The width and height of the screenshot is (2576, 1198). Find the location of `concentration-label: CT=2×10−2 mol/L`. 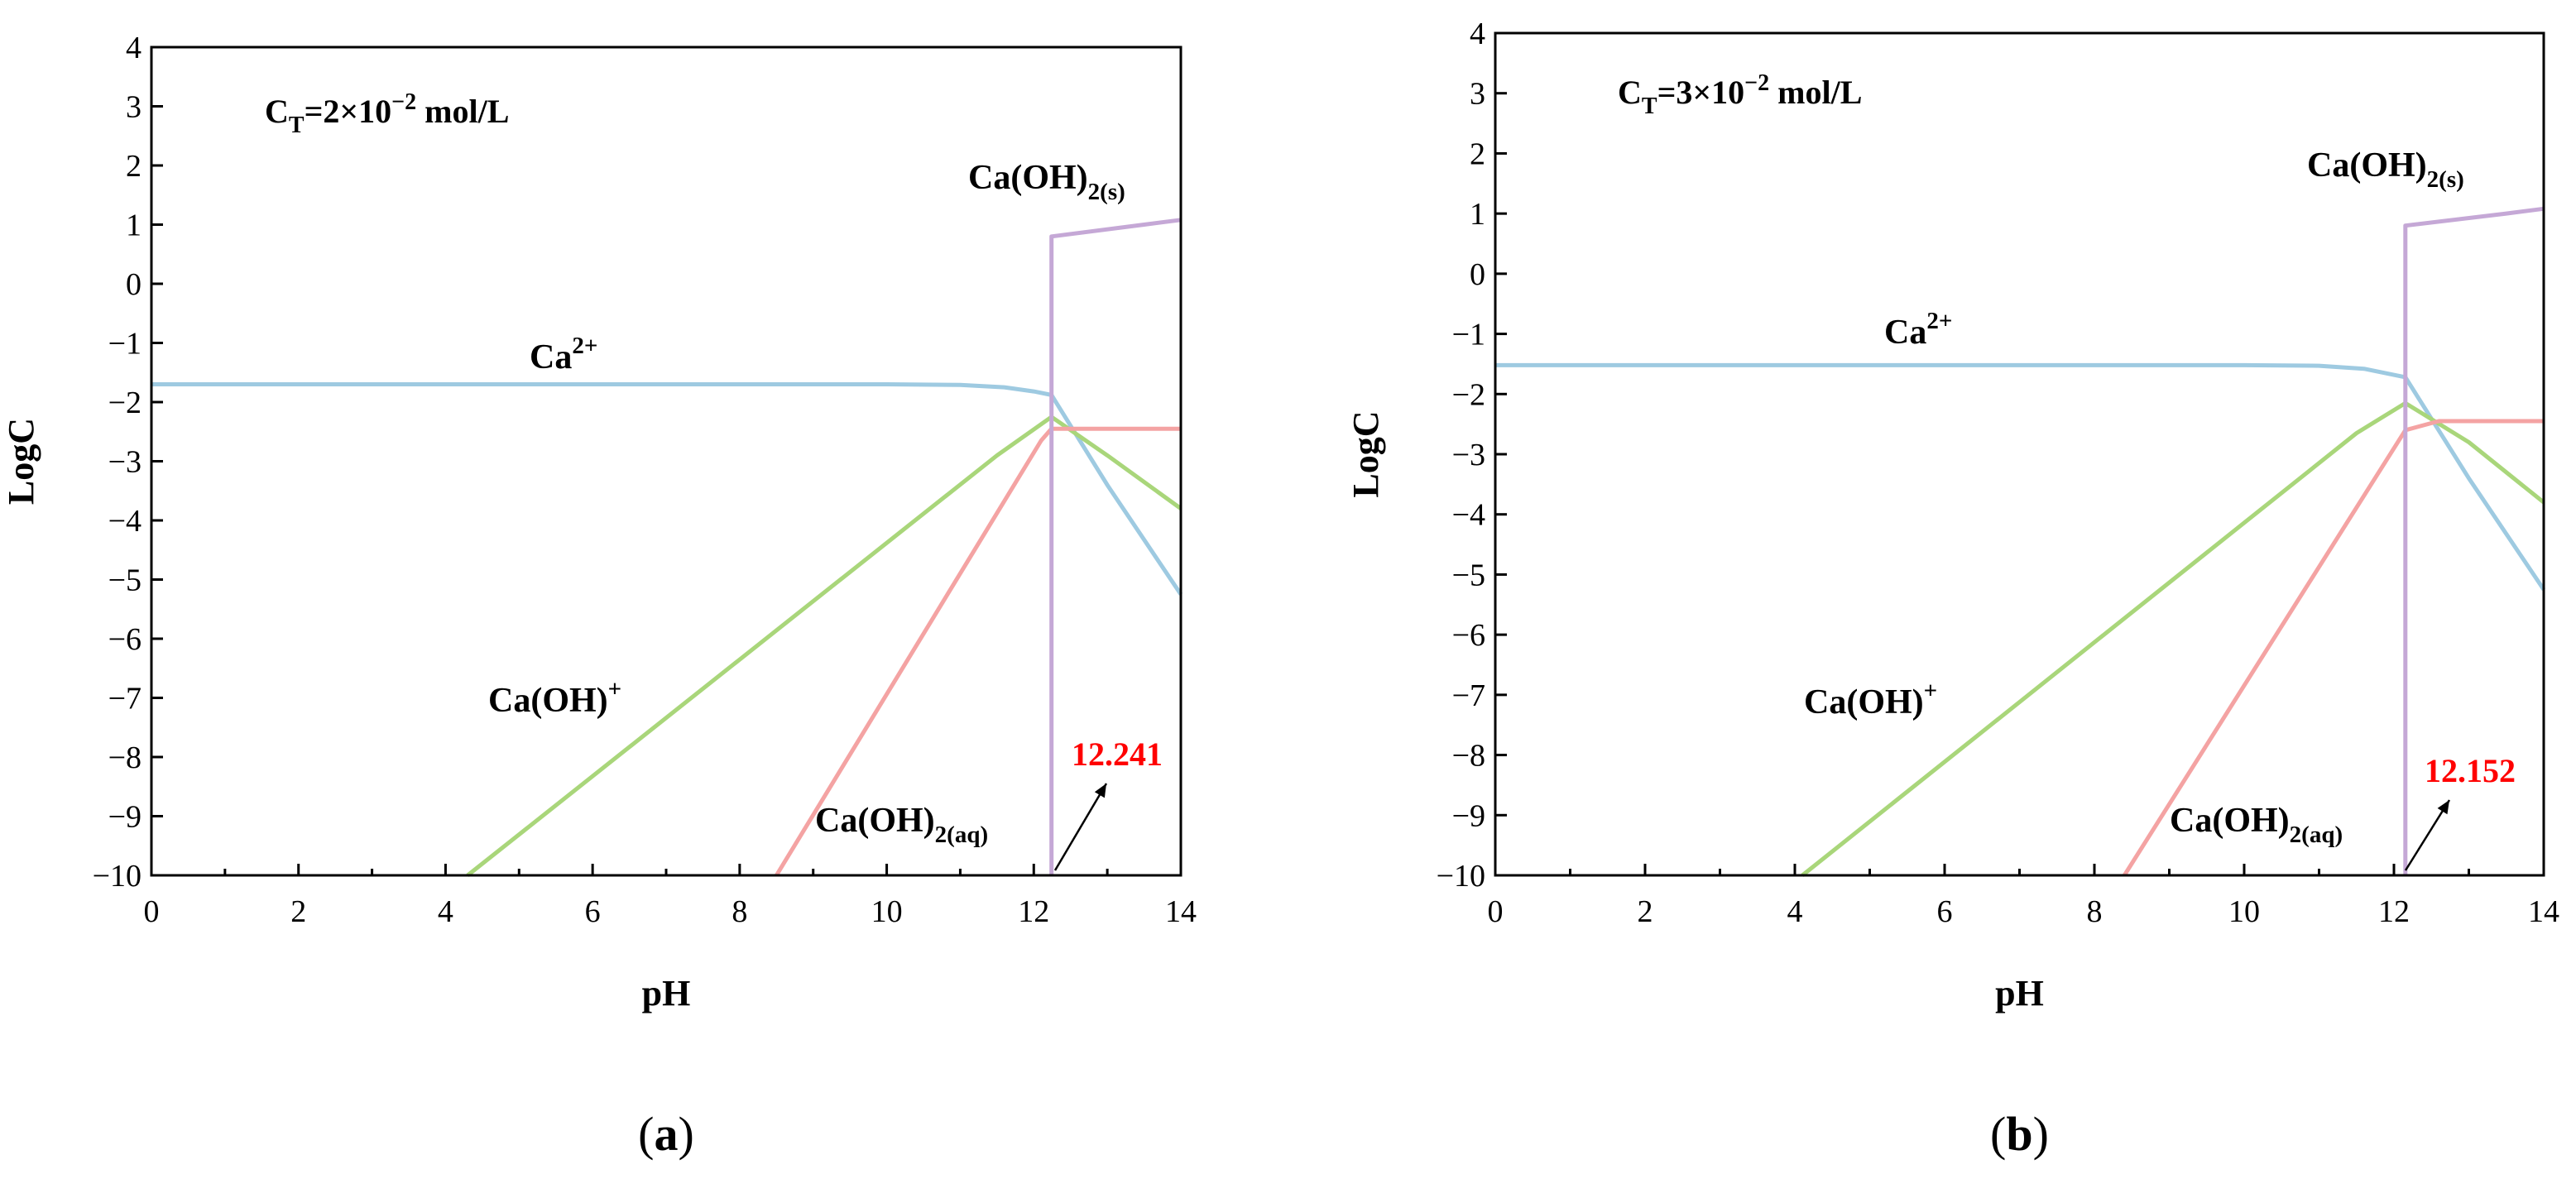

concentration-label: CT=2×10−2 mol/L is located at coordinates (387, 113).